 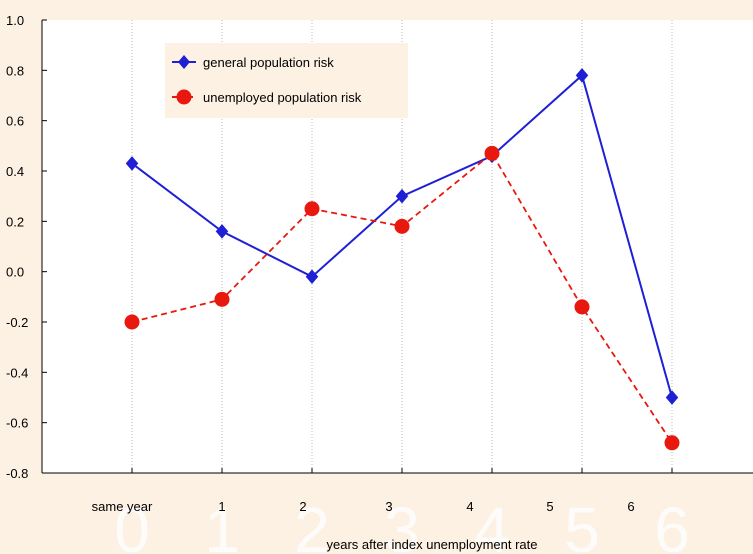 What do you see at coordinates (222, 524) in the screenshot?
I see `x-watermark-digit: 1` at bounding box center [222, 524].